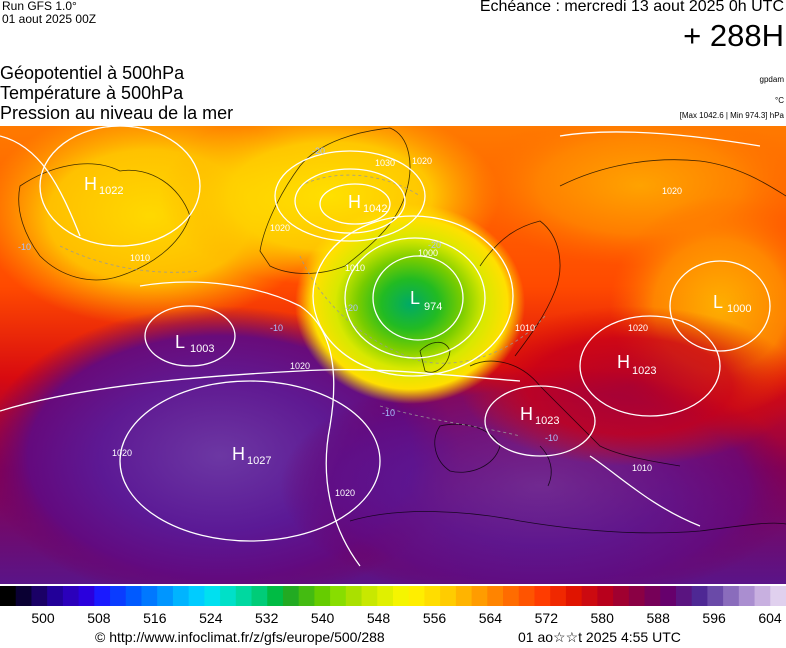  I want to click on color-scale-bar, so click(393, 596).